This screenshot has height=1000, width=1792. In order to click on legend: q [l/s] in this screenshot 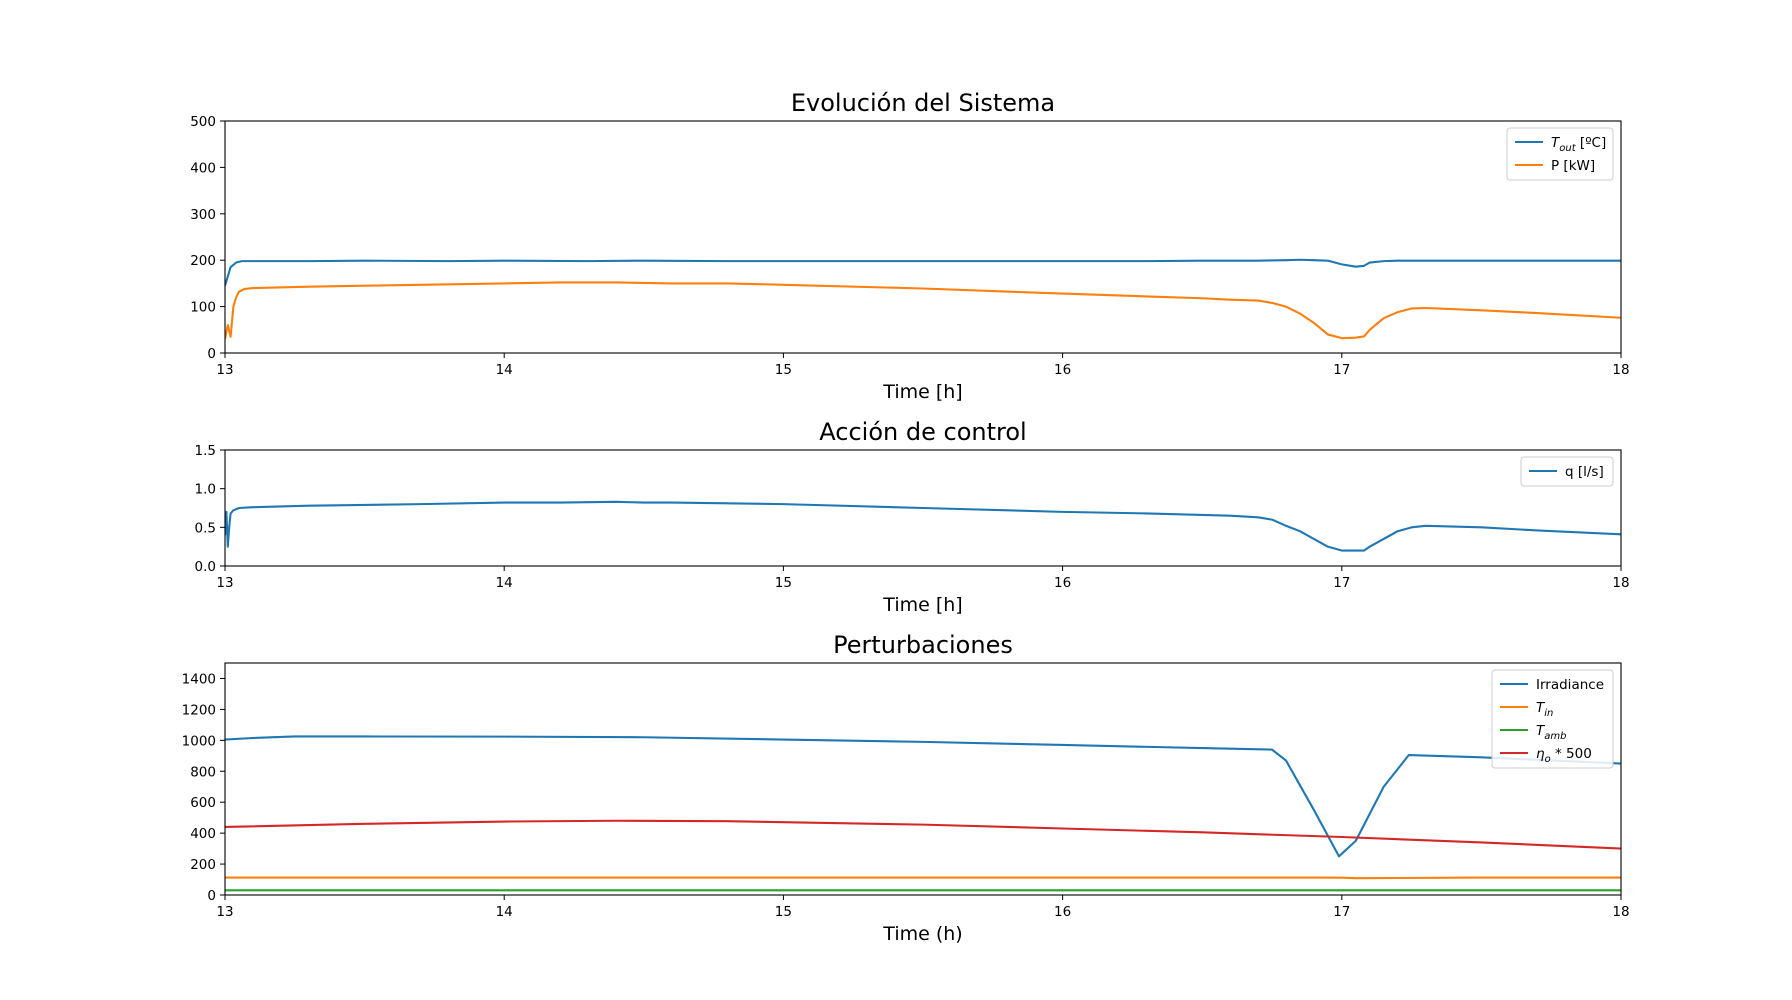, I will do `click(1567, 471)`.